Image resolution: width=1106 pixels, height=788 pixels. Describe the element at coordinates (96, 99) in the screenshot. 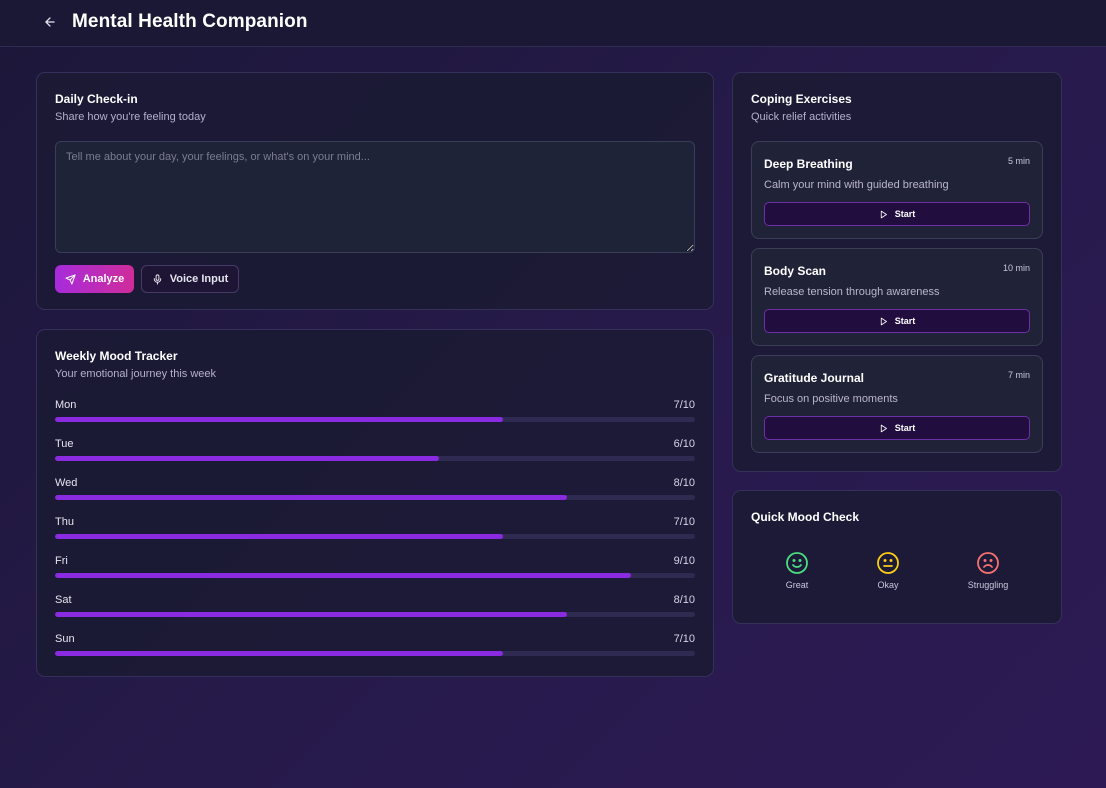

I see `checkin-title: Daily Check-in` at that location.